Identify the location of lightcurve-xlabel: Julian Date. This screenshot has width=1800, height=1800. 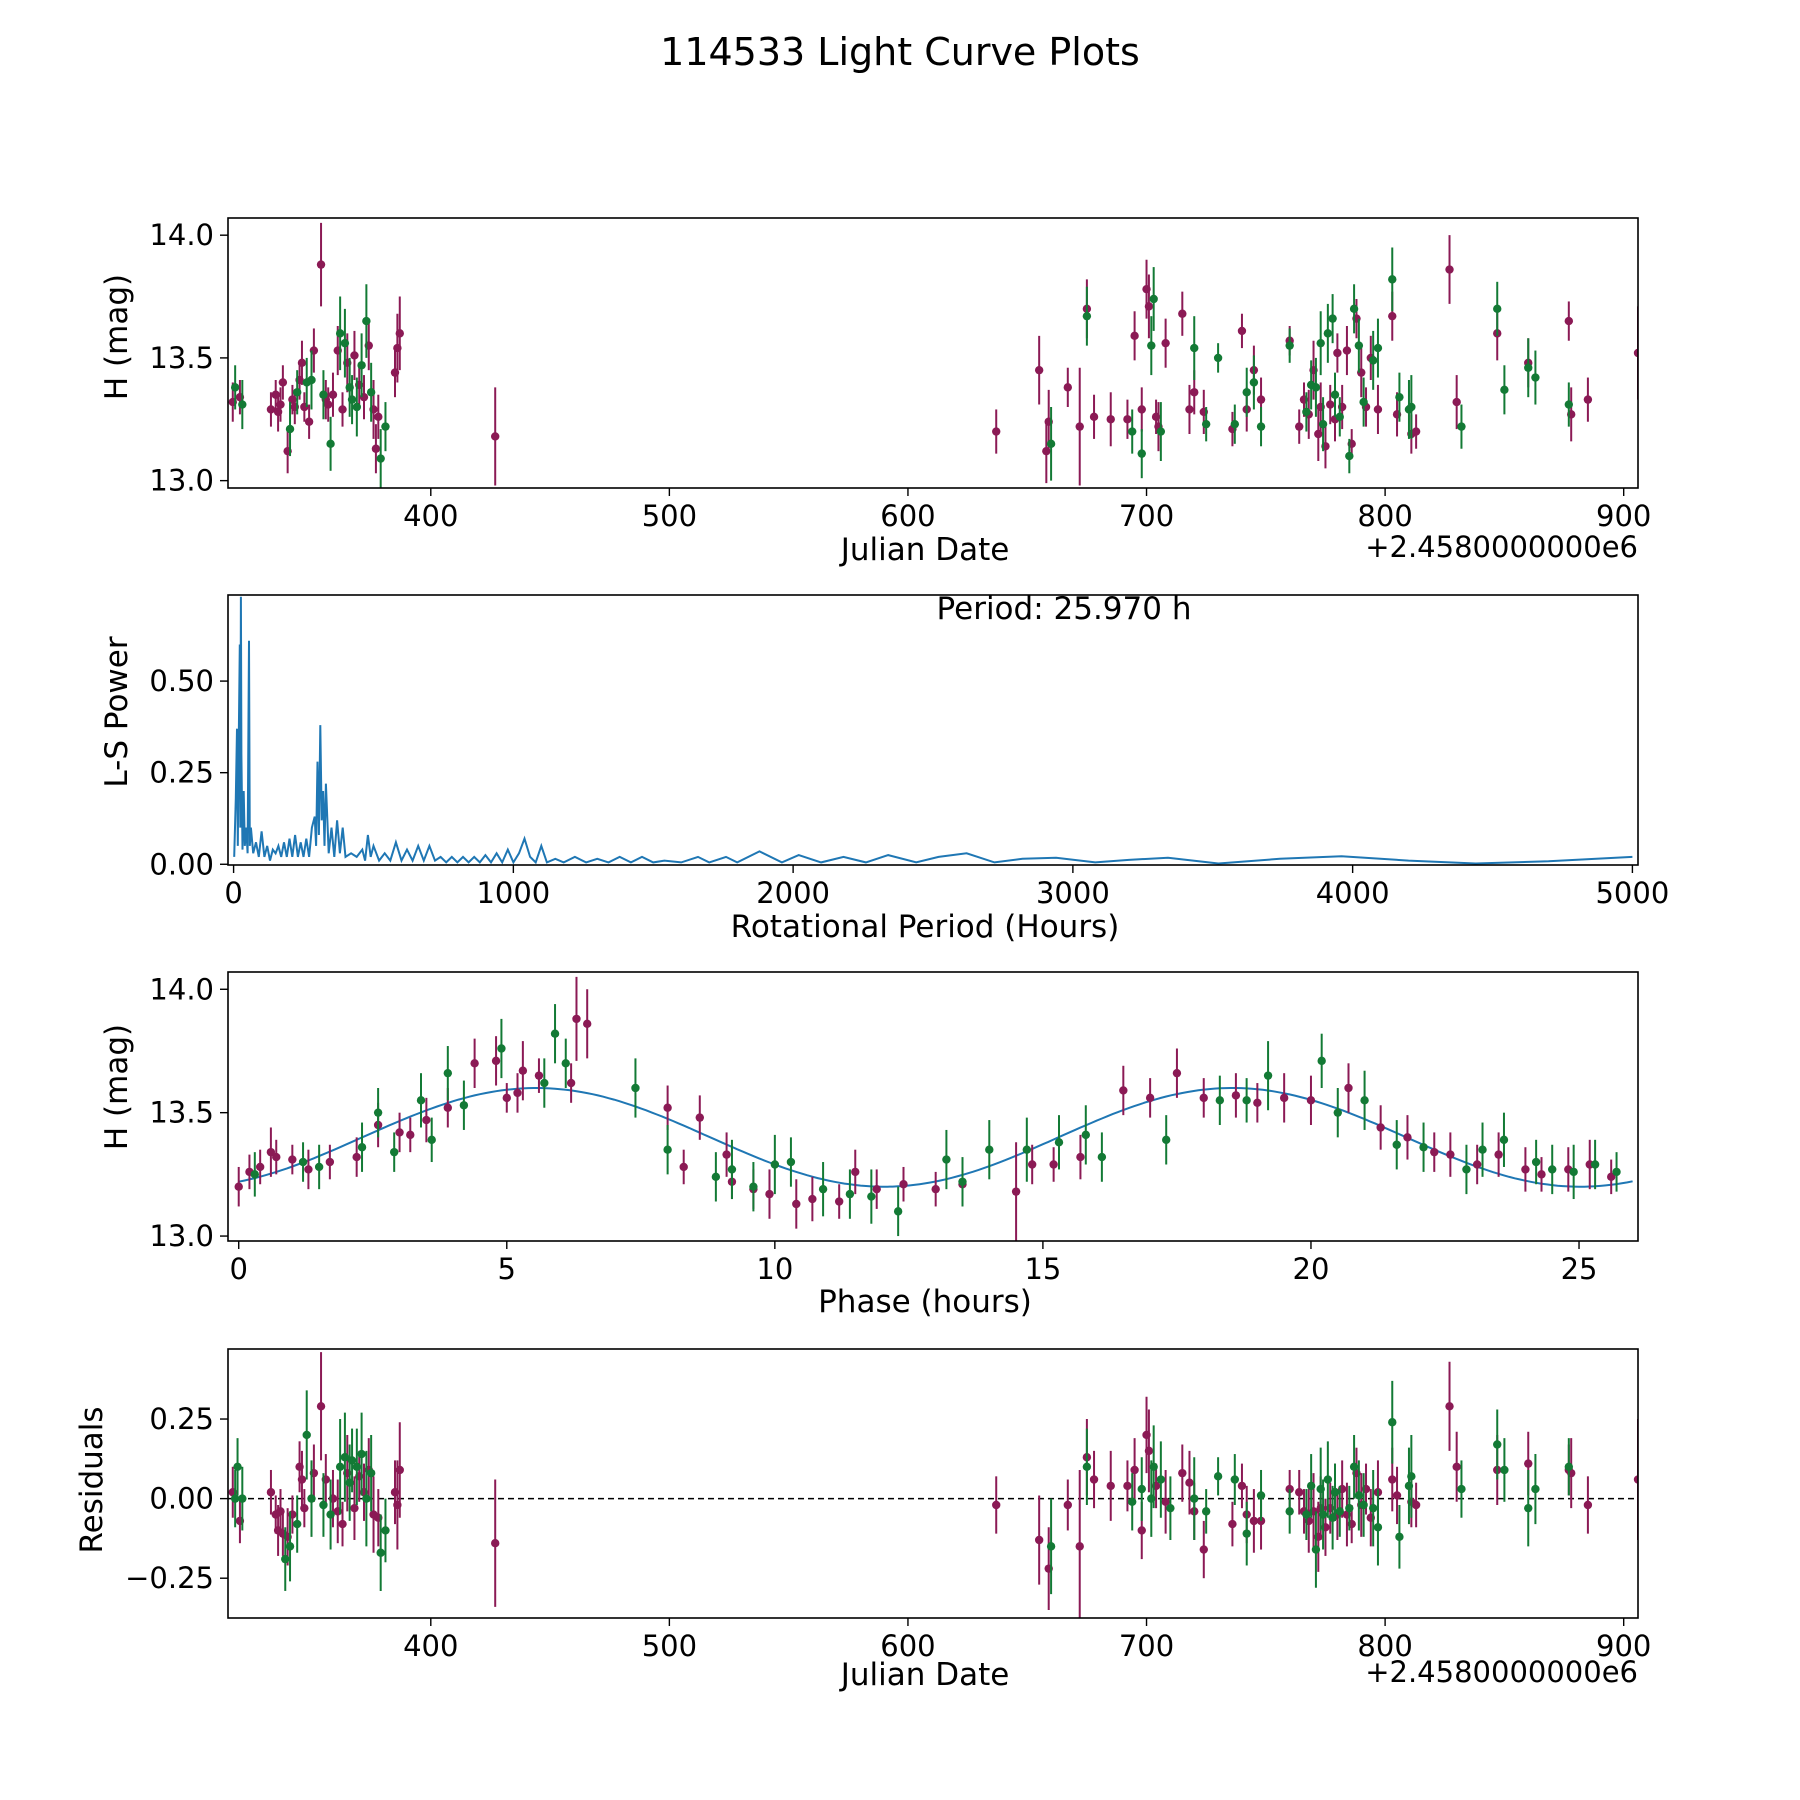
(924, 550).